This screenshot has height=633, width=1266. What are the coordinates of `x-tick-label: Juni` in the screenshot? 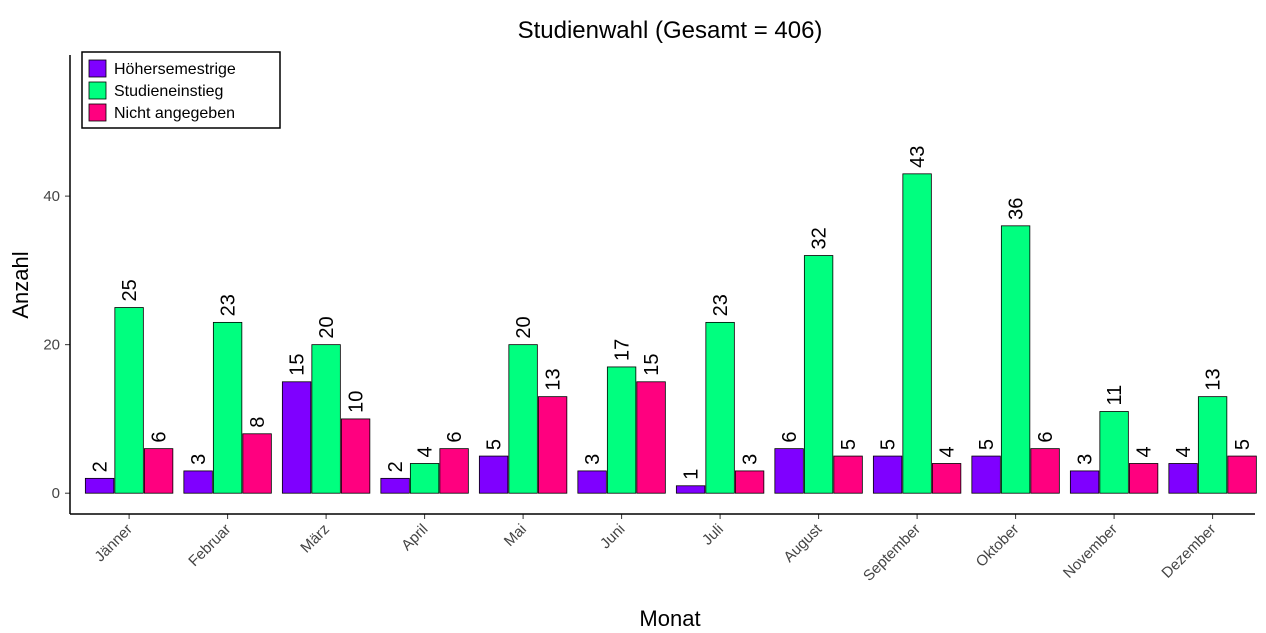 It's located at (612, 536).